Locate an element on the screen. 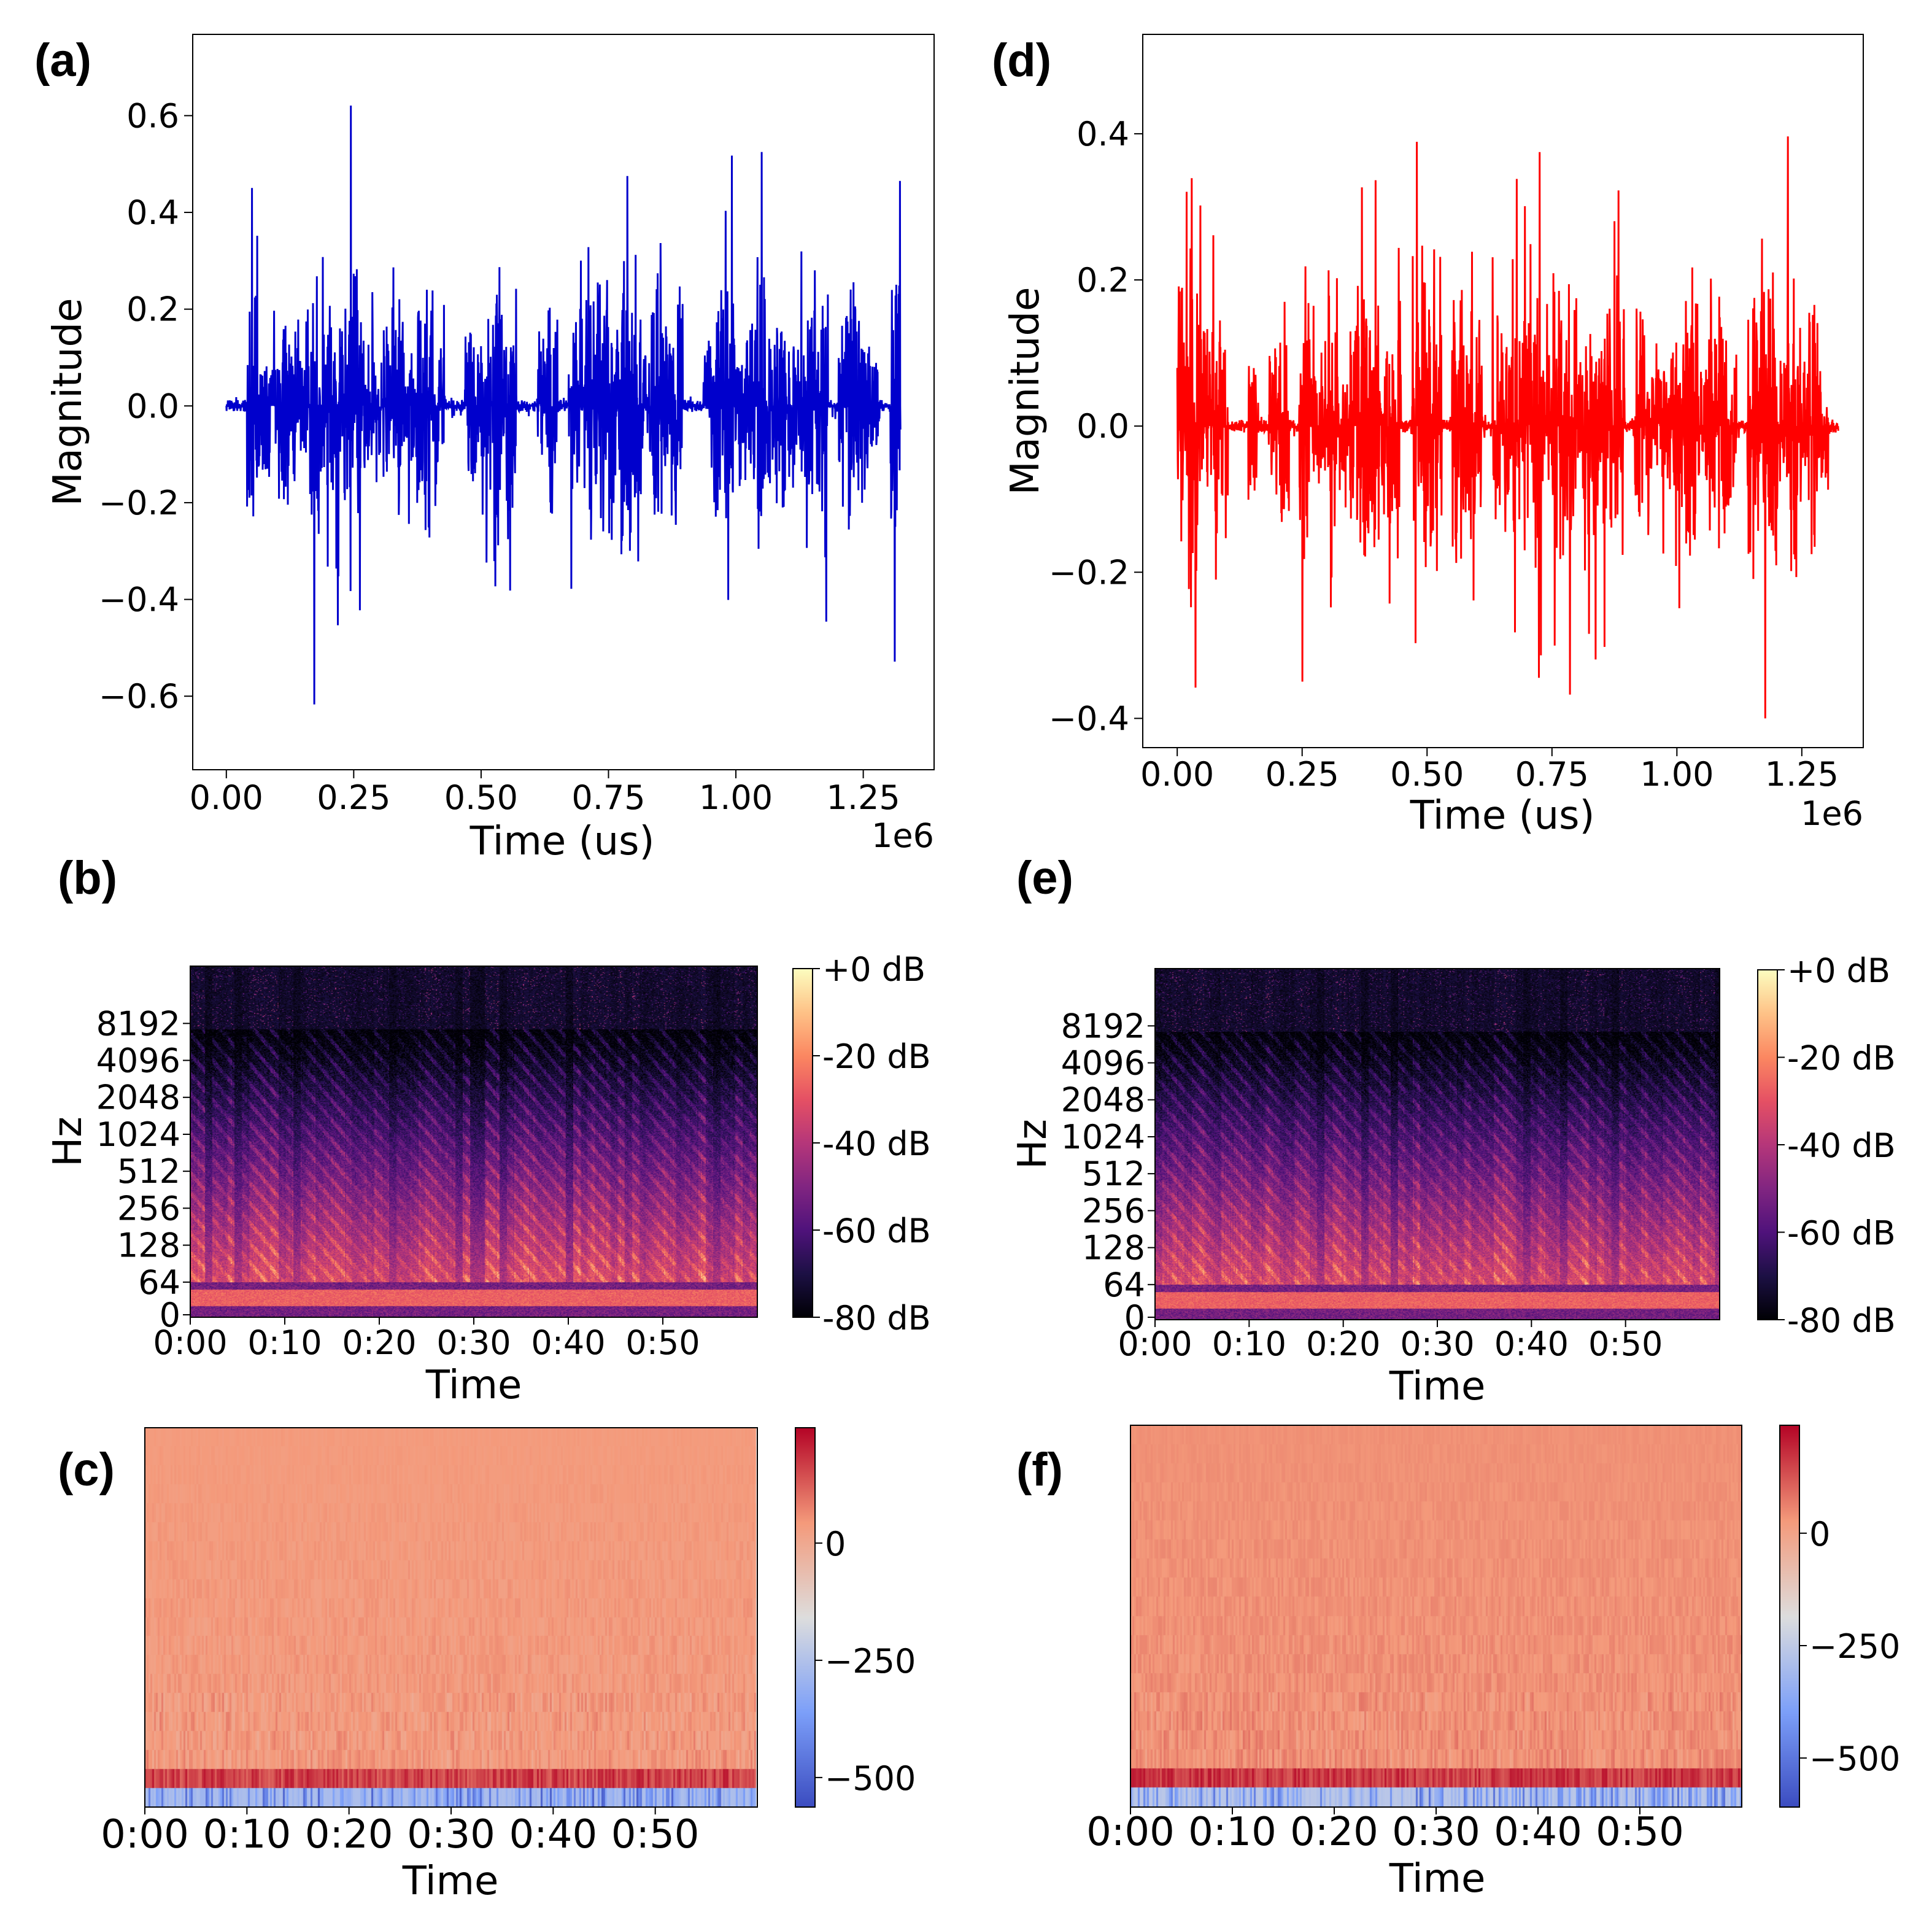 The image size is (1932, 1920). spectrogram-image-e is located at coordinates (1437, 1144).